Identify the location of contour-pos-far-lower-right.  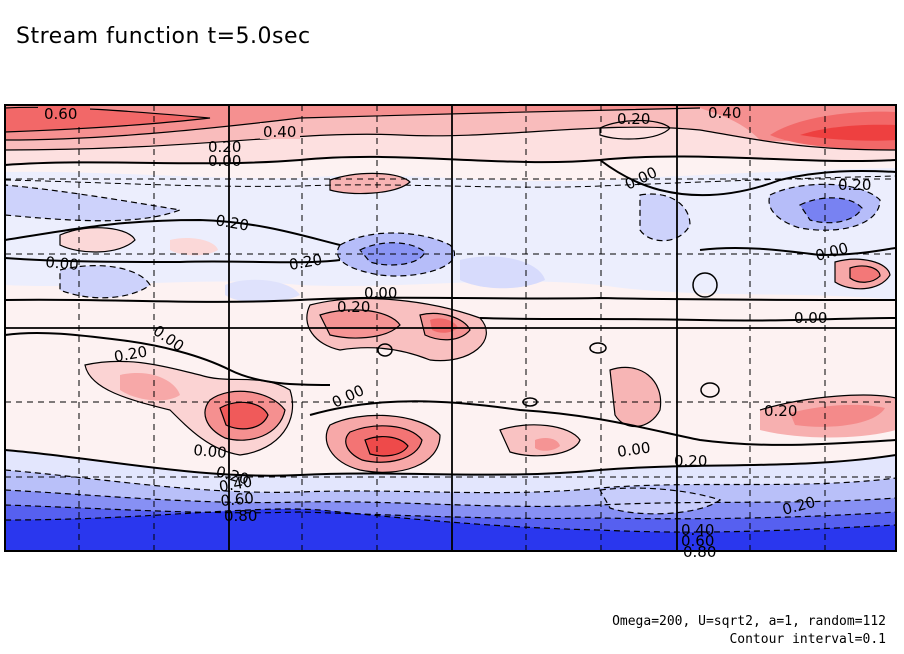
(827, 402).